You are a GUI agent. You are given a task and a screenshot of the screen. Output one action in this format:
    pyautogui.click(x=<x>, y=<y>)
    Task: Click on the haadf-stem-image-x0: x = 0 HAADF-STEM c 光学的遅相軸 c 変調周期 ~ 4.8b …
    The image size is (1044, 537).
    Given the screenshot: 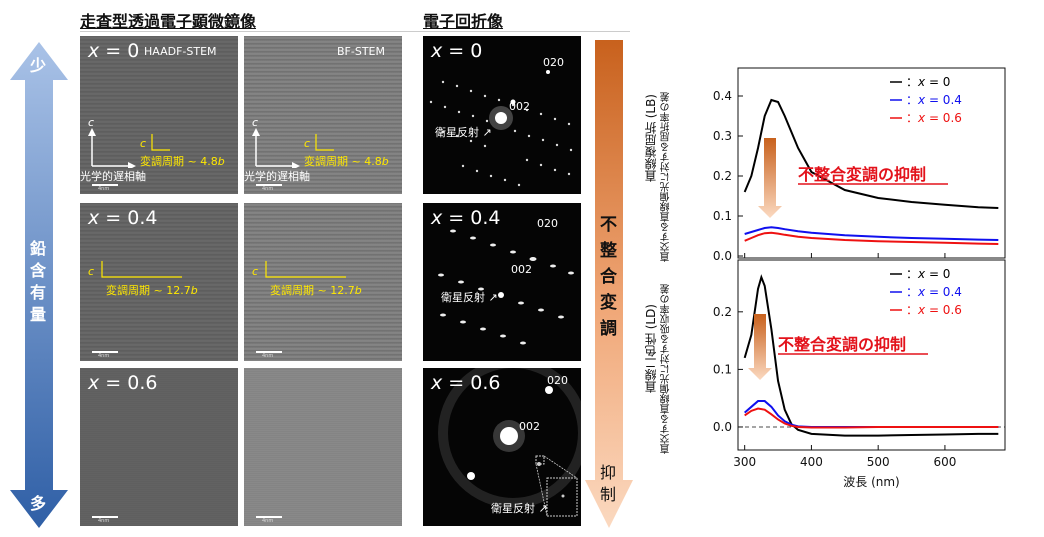 What is the action you would take?
    pyautogui.click(x=159, y=115)
    